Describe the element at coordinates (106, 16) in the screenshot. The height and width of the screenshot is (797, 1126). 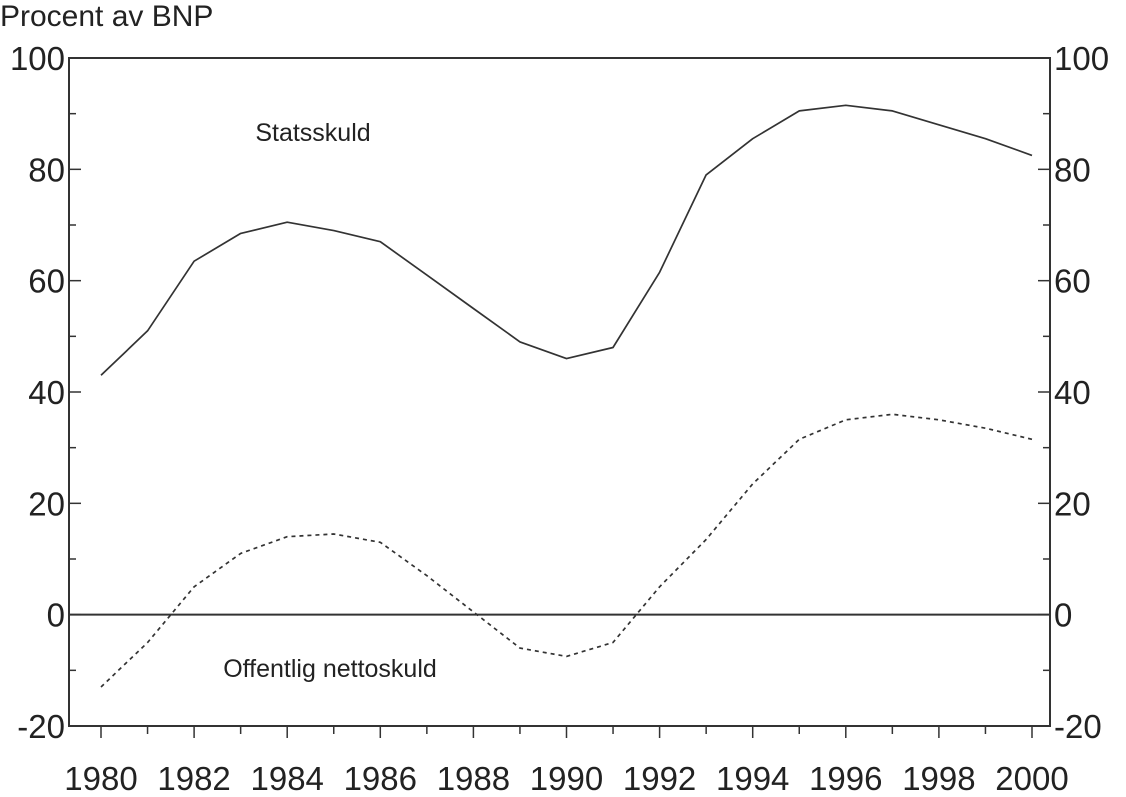
I see `y-axis-label: Procent av BNP` at that location.